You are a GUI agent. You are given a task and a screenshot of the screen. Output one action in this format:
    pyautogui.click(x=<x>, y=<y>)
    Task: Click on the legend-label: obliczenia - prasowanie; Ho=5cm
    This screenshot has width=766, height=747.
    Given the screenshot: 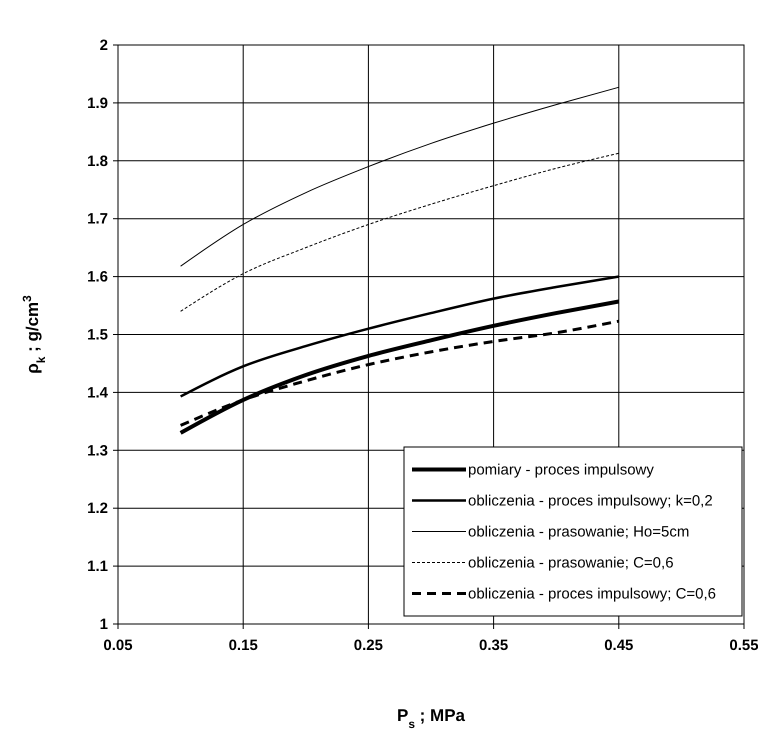 What is the action you would take?
    pyautogui.click(x=579, y=532)
    